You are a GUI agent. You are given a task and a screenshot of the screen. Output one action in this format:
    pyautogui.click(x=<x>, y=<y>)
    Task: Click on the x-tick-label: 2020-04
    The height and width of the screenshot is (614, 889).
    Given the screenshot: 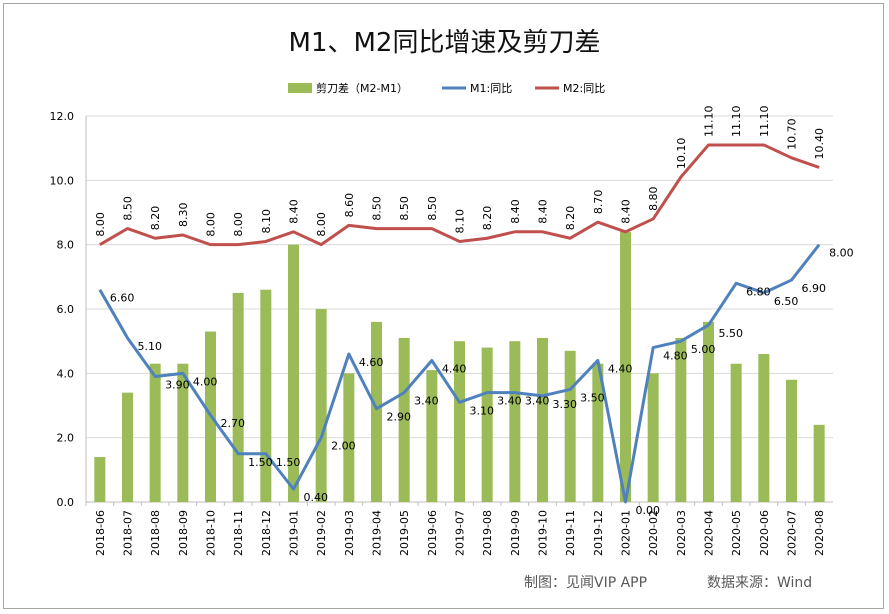 What is the action you would take?
    pyautogui.click(x=709, y=533)
    